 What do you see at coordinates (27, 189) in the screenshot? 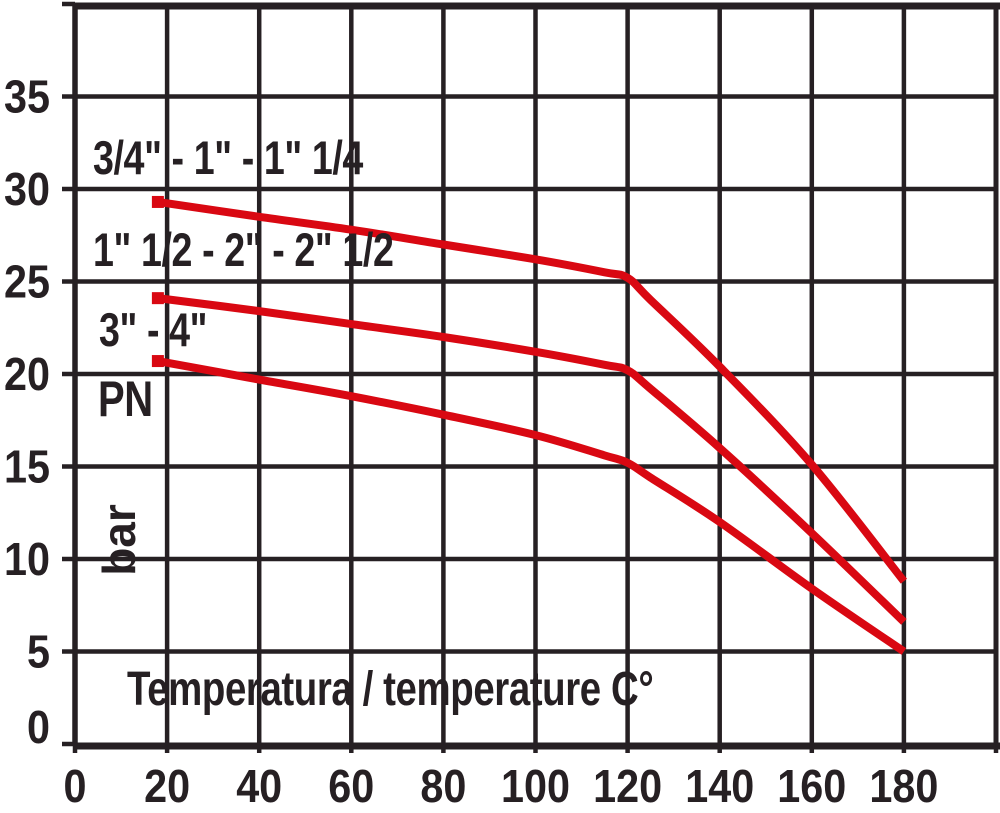
I see `y-tick-label: 30` at bounding box center [27, 189].